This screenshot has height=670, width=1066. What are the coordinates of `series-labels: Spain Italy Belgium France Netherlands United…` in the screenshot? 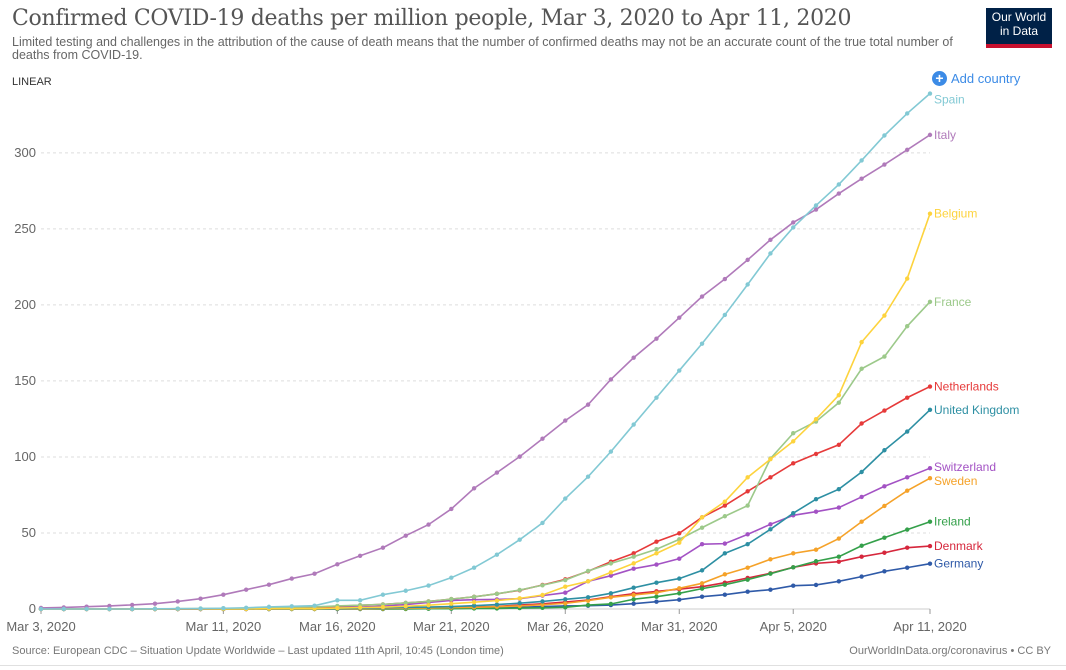 It's located at (976, 332).